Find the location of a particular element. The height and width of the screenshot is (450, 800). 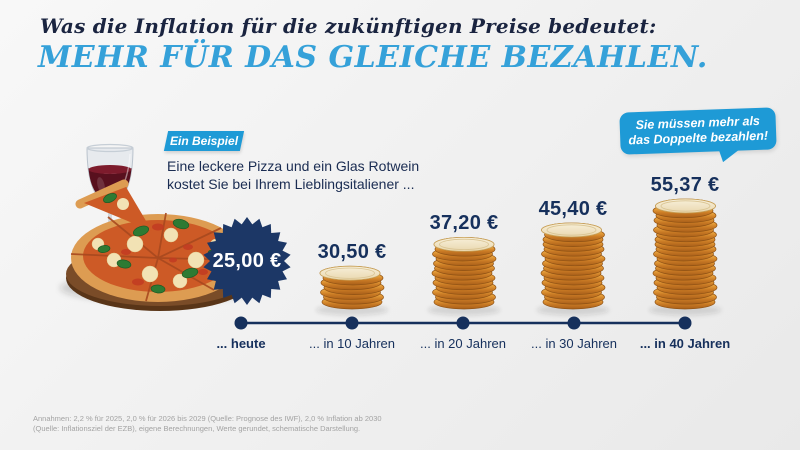

timeline-label: ... in 30 Jahren is located at coordinates (574, 343).